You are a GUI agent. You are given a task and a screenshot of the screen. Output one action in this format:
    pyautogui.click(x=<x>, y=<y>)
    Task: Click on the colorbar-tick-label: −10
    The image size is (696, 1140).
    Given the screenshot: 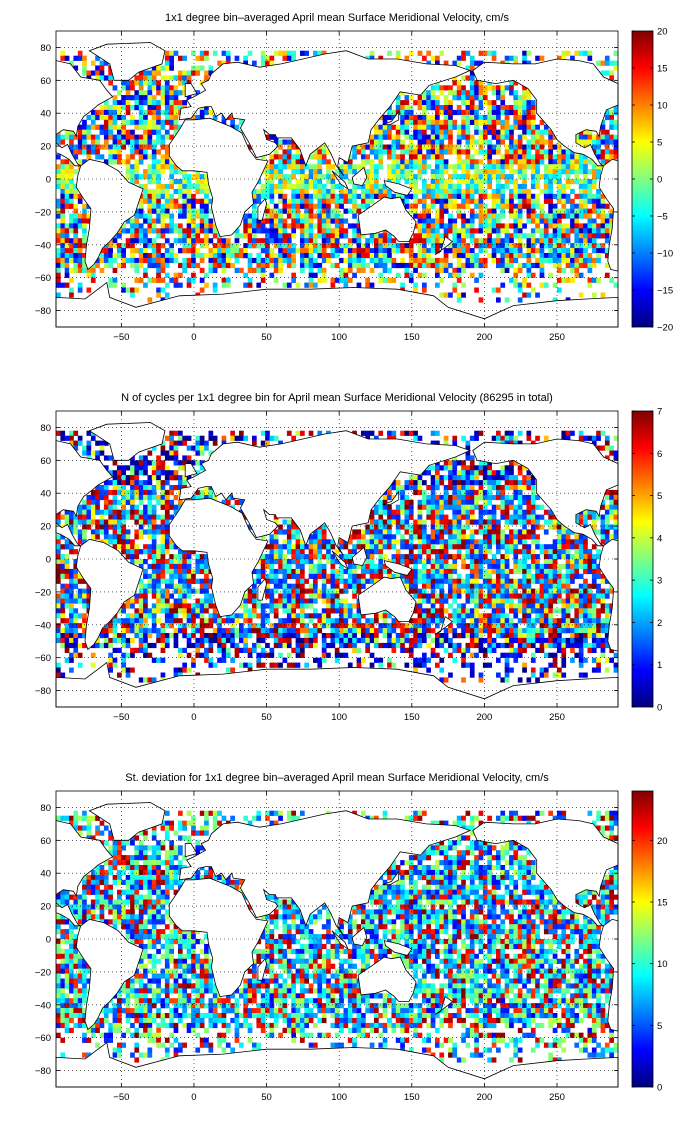 What is the action you would take?
    pyautogui.click(x=665, y=254)
    